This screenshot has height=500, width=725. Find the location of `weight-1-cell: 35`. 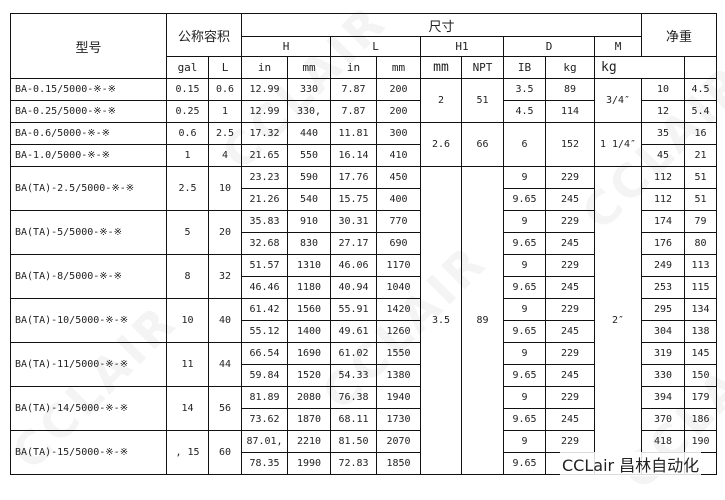

weight-1-cell: 35 is located at coordinates (663, 133).